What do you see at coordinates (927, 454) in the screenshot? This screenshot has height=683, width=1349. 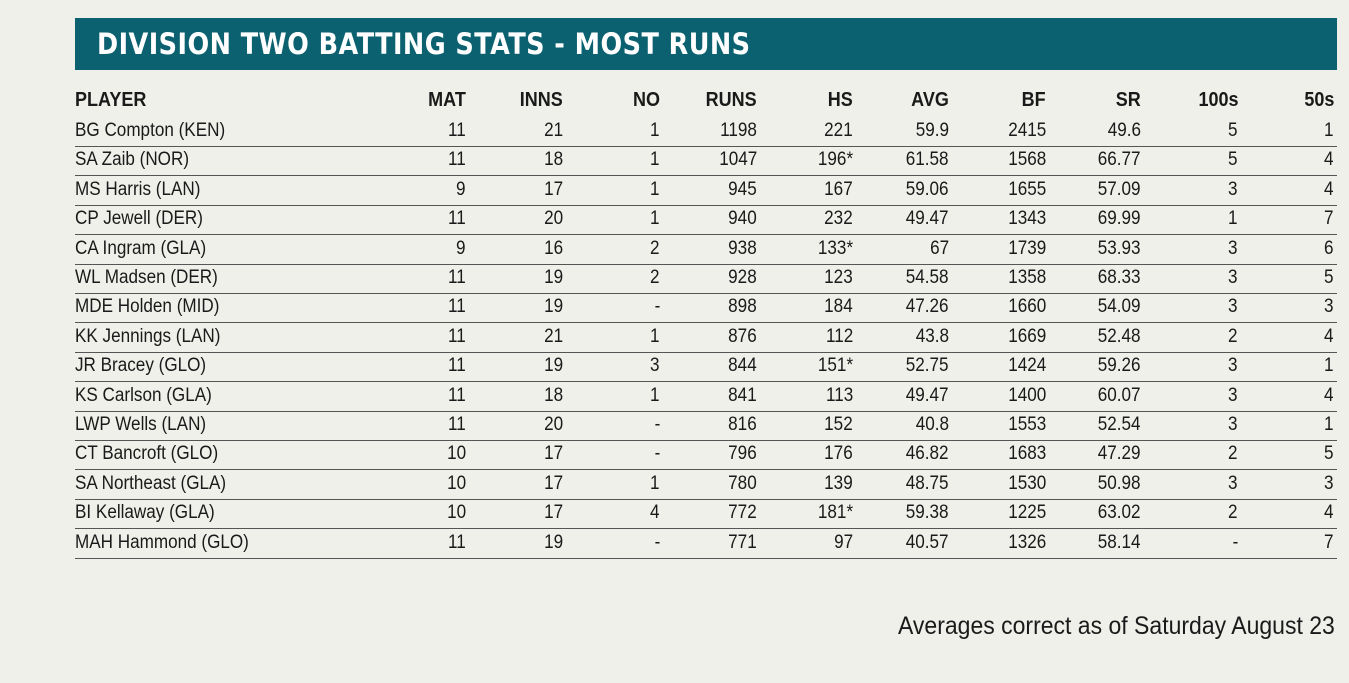 I see `stat-cell: 46.82` at bounding box center [927, 454].